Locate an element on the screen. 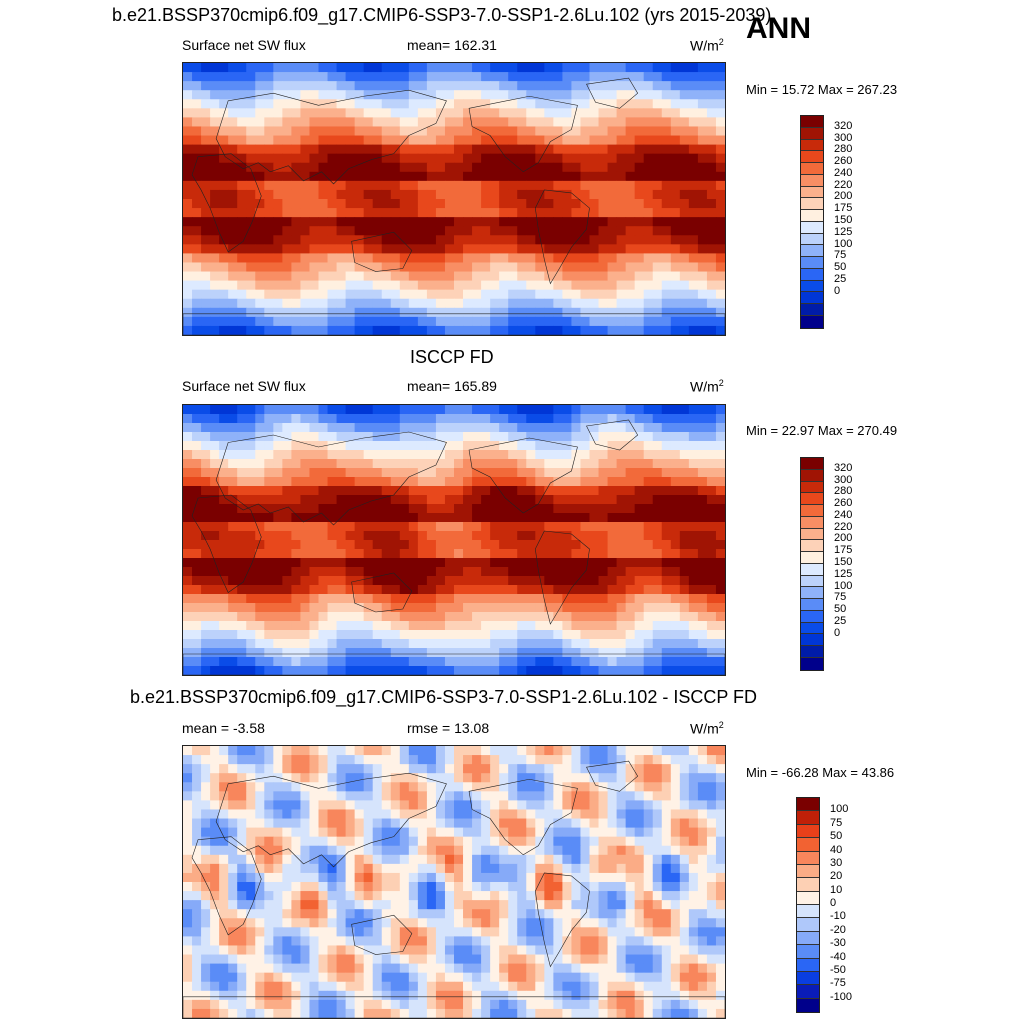 Image resolution: width=1024 pixels, height=1024 pixels. panel-2-map is located at coordinates (454, 540).